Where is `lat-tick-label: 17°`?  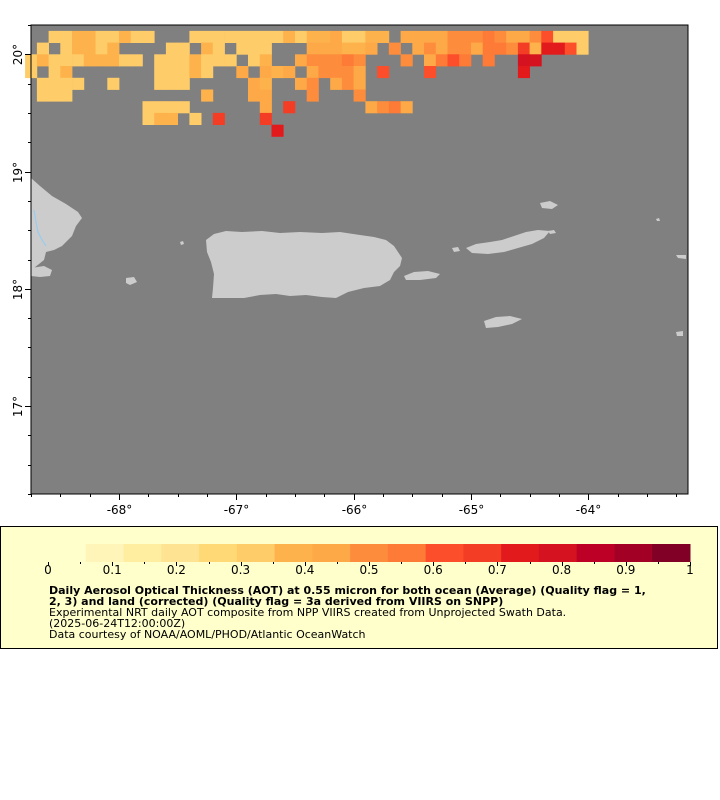
lat-tick-label: 17° is located at coordinates (18, 406).